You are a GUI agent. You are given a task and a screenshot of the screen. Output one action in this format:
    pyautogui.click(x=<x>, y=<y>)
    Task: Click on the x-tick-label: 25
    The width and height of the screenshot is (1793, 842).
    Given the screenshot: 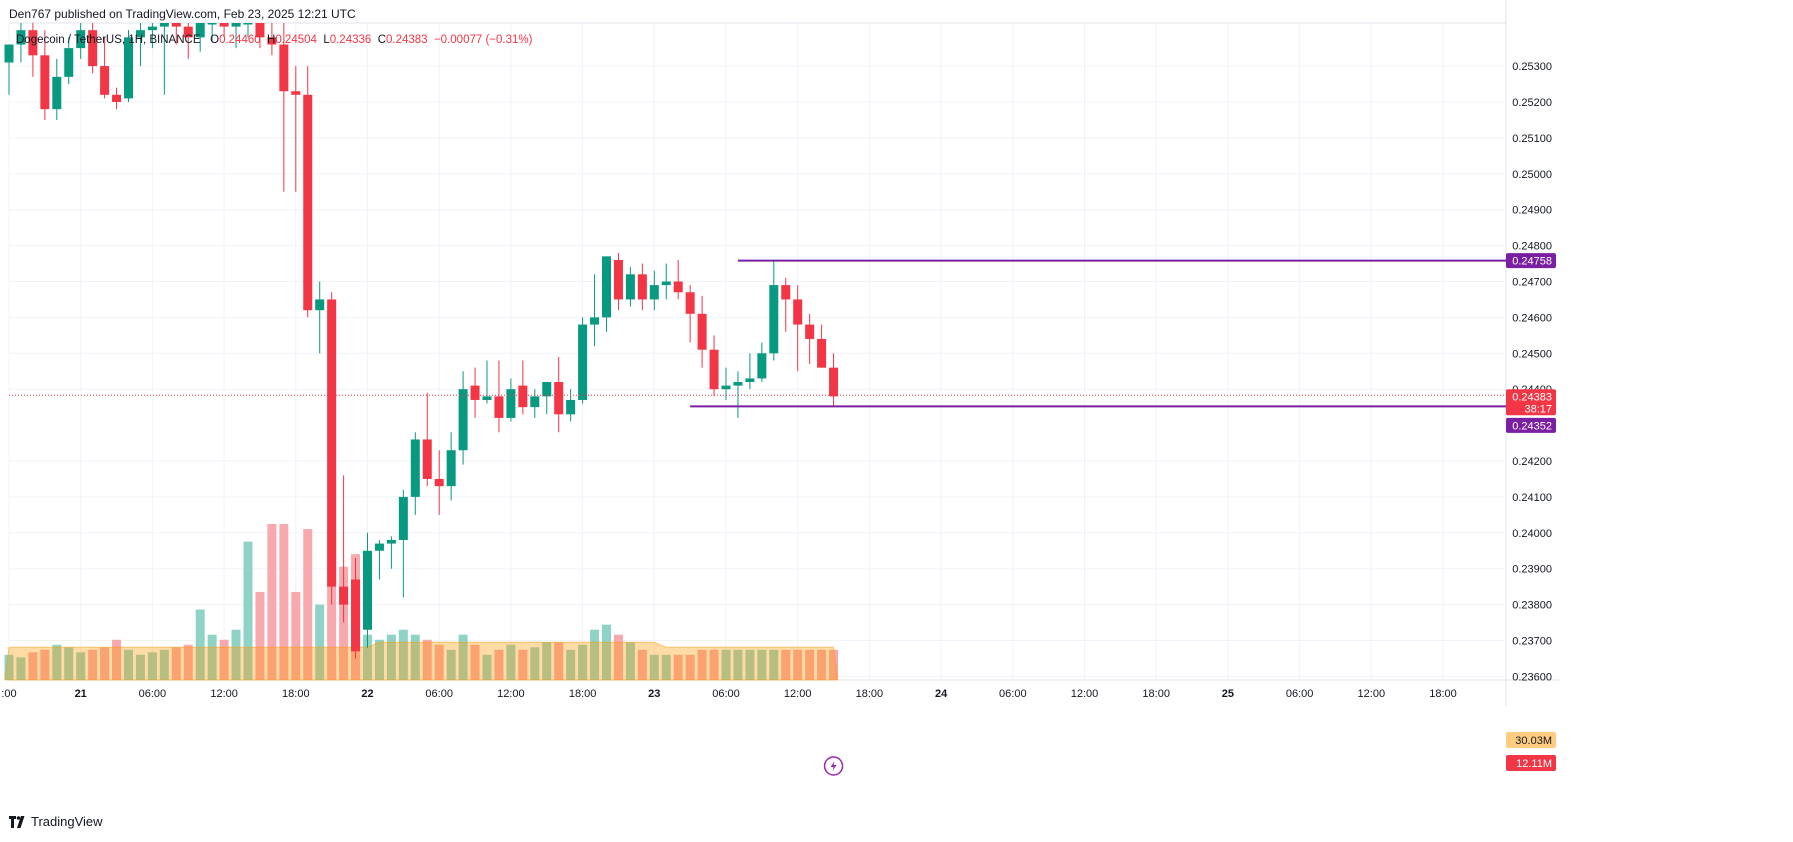 What is the action you would take?
    pyautogui.click(x=1228, y=694)
    